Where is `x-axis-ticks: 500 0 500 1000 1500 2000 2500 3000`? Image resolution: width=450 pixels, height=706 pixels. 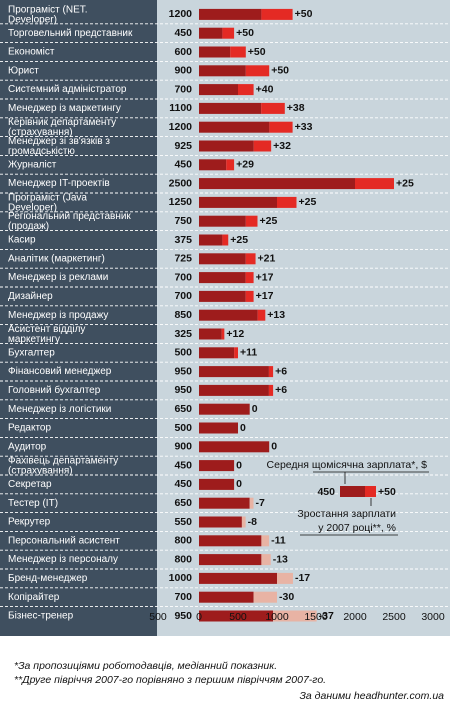 x-axis-ticks: 500 0 500 1000 1500 2000 2500 3000 is located at coordinates (297, 617).